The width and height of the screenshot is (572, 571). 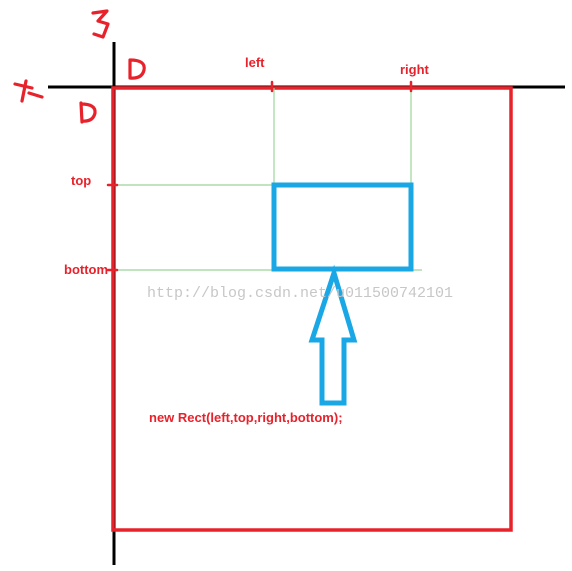 What do you see at coordinates (255, 62) in the screenshot?
I see `label-left: left` at bounding box center [255, 62].